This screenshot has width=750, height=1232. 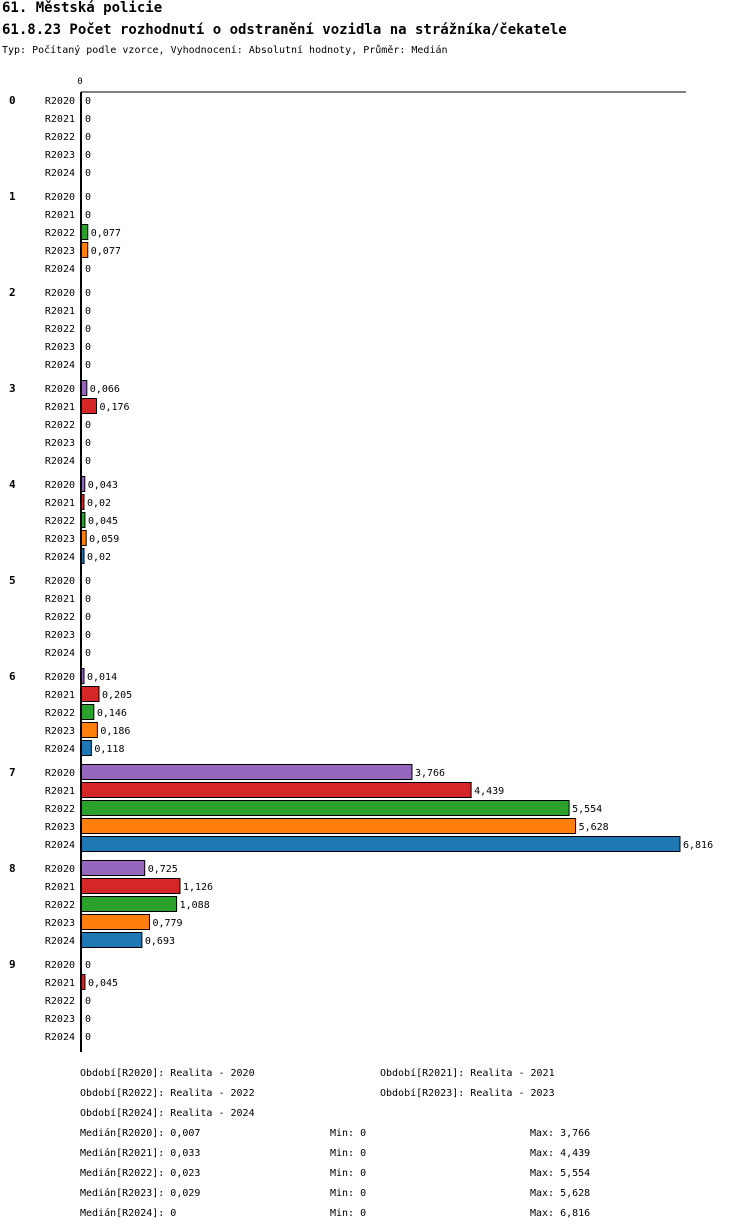 What do you see at coordinates (348, 1153) in the screenshot?
I see `min-r2021: Min: 0` at bounding box center [348, 1153].